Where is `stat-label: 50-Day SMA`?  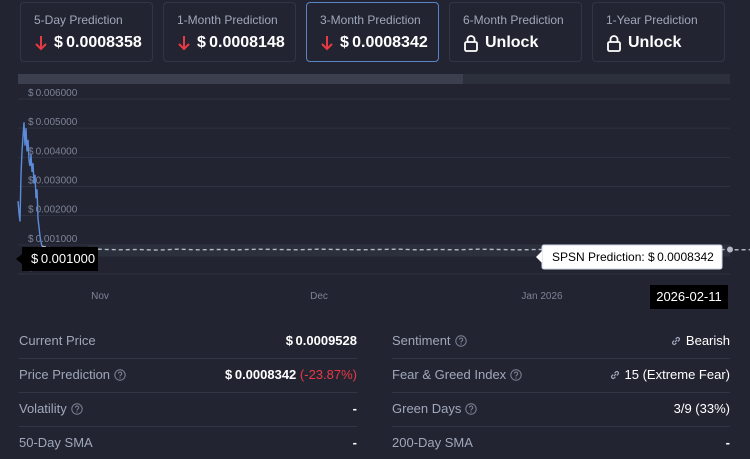 stat-label: 50-Day SMA is located at coordinates (56, 442).